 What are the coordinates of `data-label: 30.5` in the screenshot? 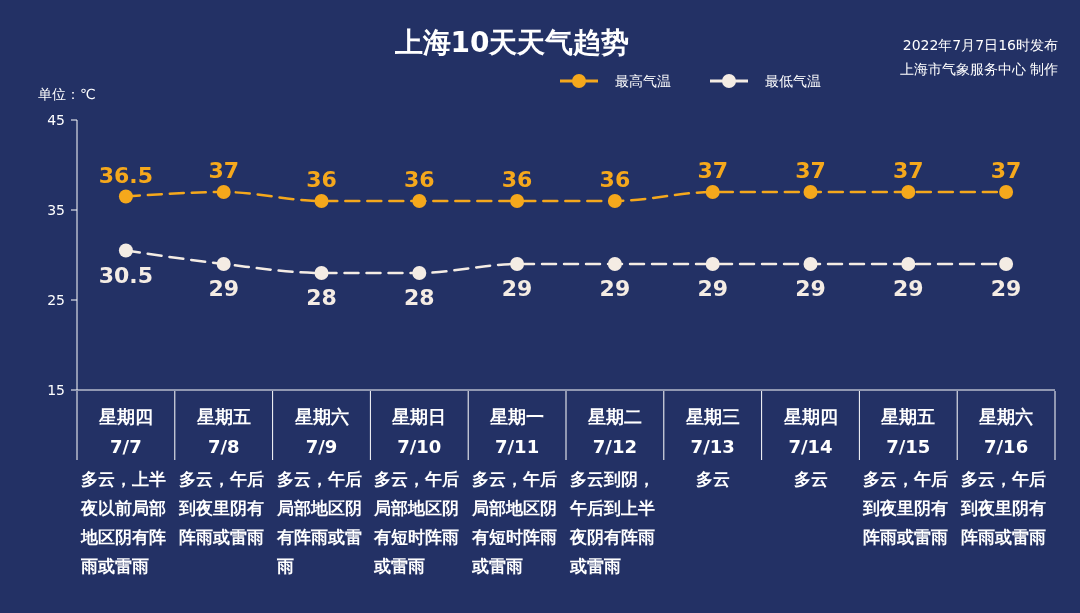 It's located at (126, 275).